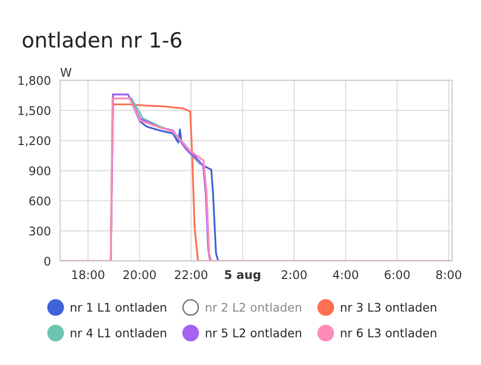 The width and height of the screenshot is (481, 365). Describe the element at coordinates (242, 276) in the screenshot. I see `x-tick-label: 5 aug` at that location.